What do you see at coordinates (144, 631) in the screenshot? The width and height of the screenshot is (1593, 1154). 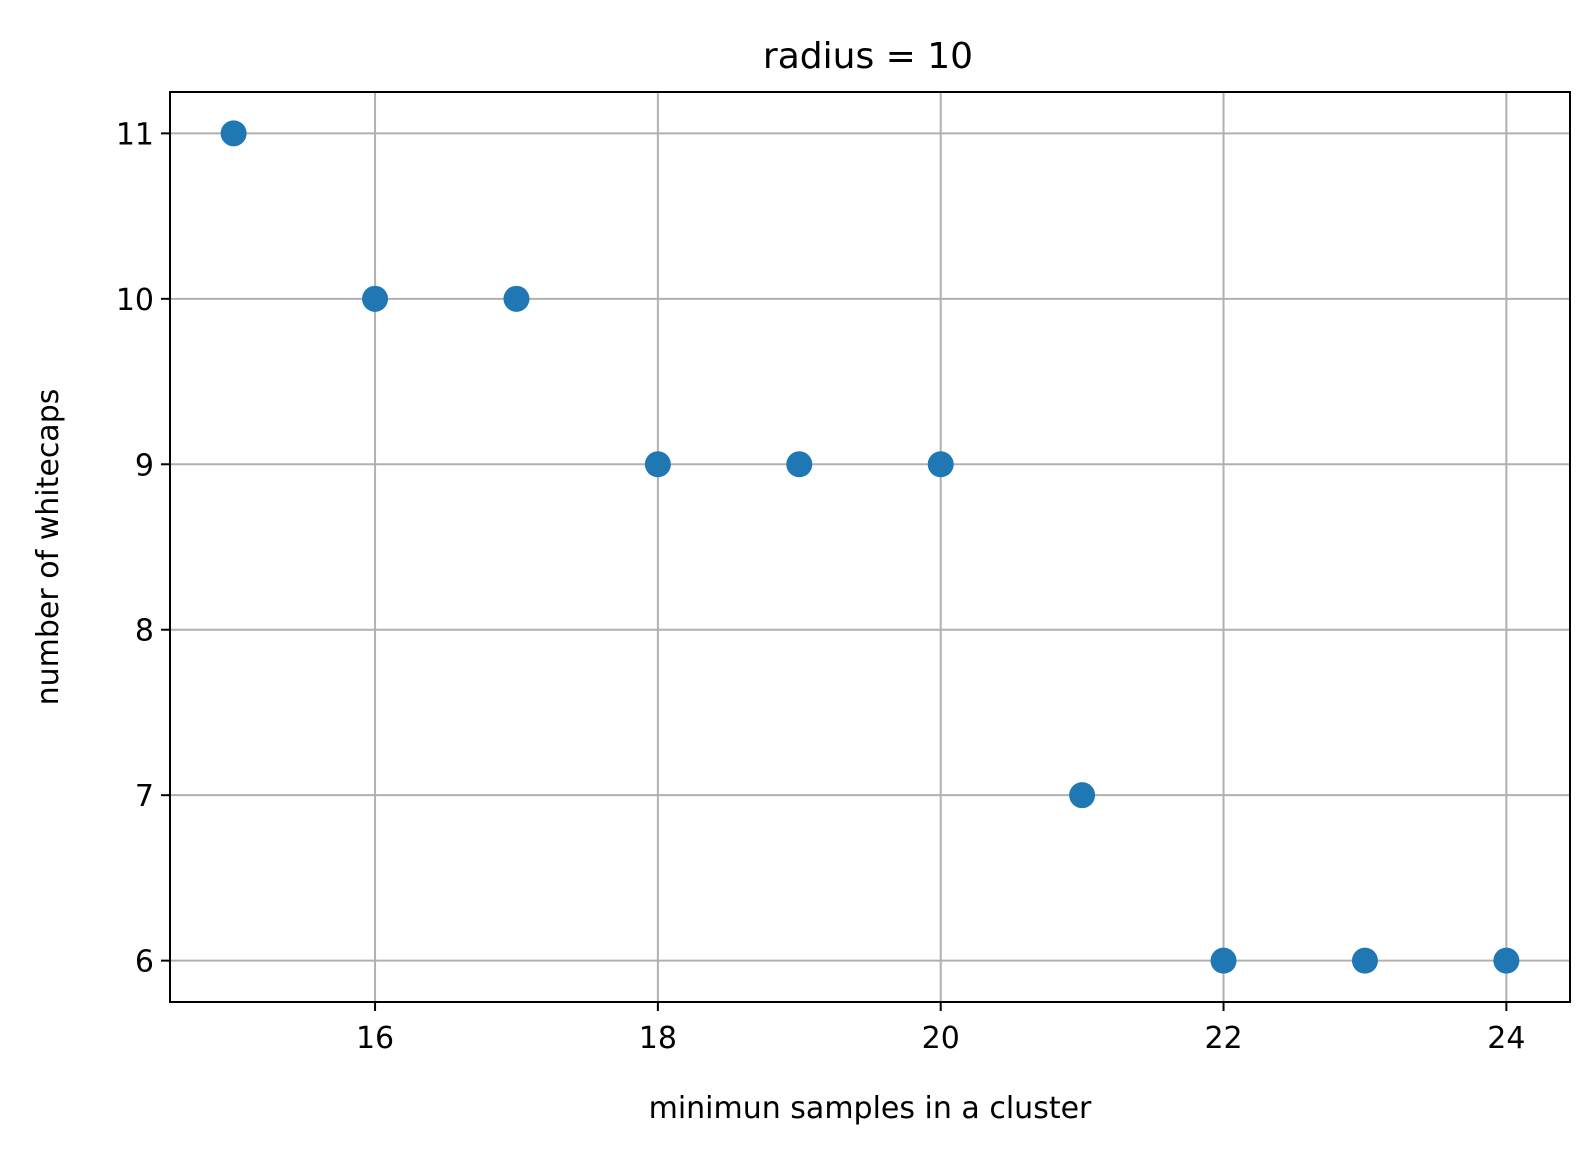 I see `y-tick-label: 8` at bounding box center [144, 631].